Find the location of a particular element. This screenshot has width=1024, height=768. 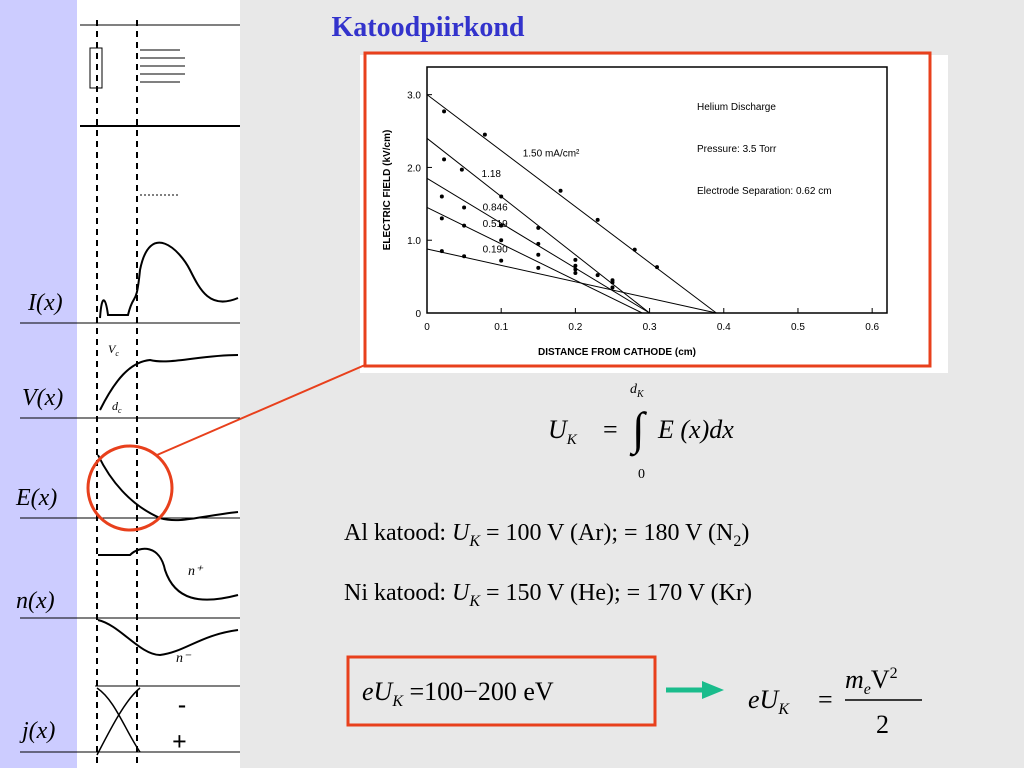

y-tick-label: 2.0 is located at coordinates (414, 168).